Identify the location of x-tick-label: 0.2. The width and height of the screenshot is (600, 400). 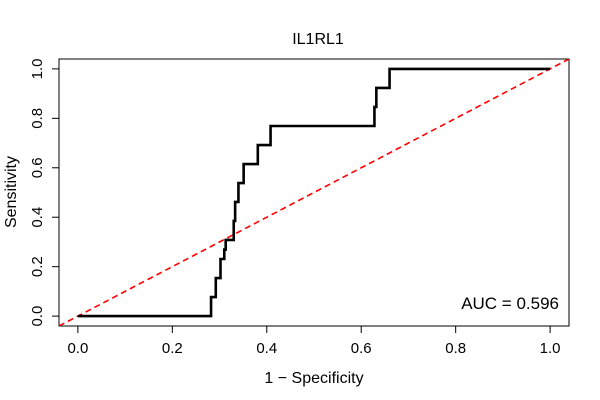
(172, 348).